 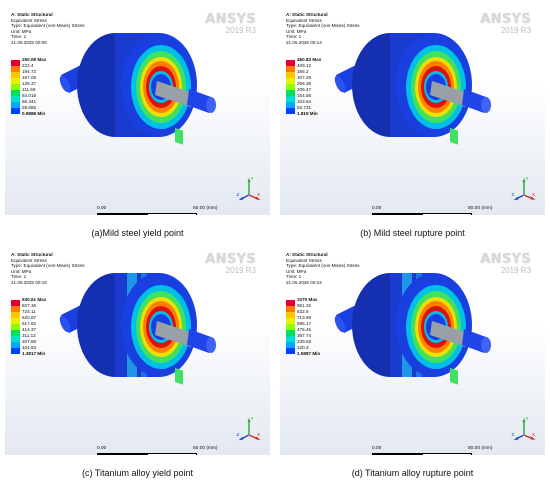 What do you see at coordinates (34, 113) in the screenshot?
I see `legend-min: 0.9888 Min` at bounding box center [34, 113].